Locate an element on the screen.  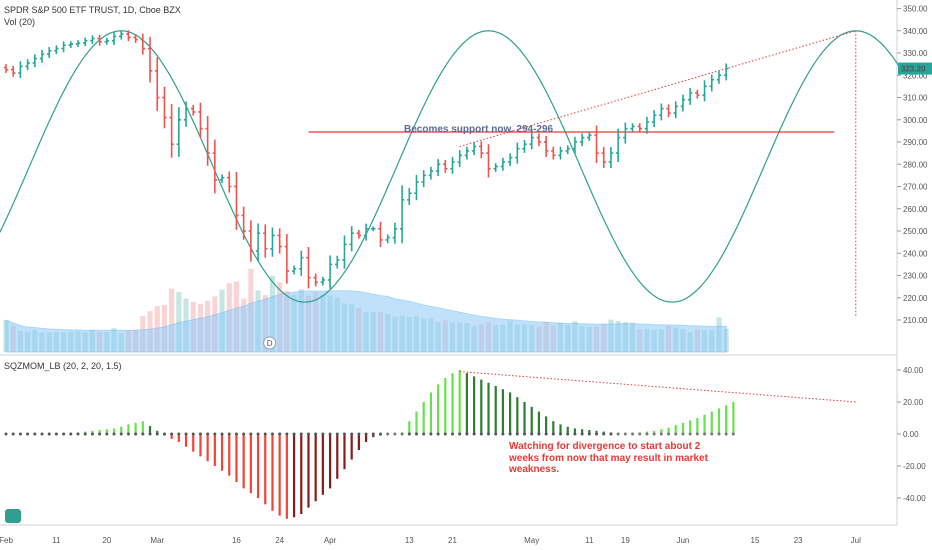
price-axis-tick-label: 350.00 is located at coordinates (915, 9).